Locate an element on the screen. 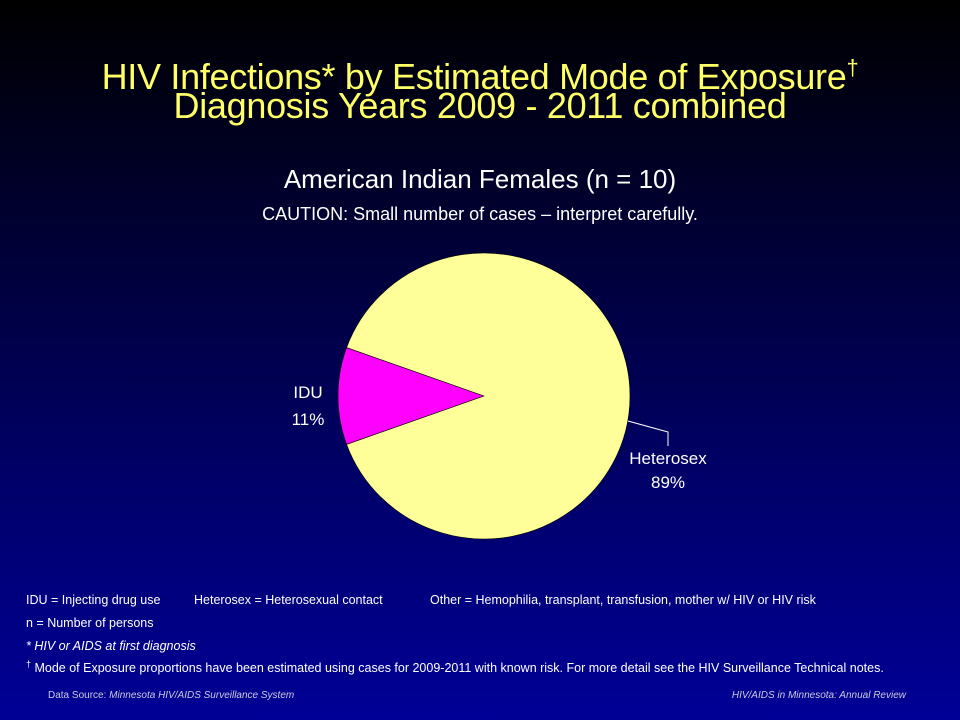 The image size is (960, 720). heterosex-definition: Heterosex = Heterosexual contact is located at coordinates (288, 600).